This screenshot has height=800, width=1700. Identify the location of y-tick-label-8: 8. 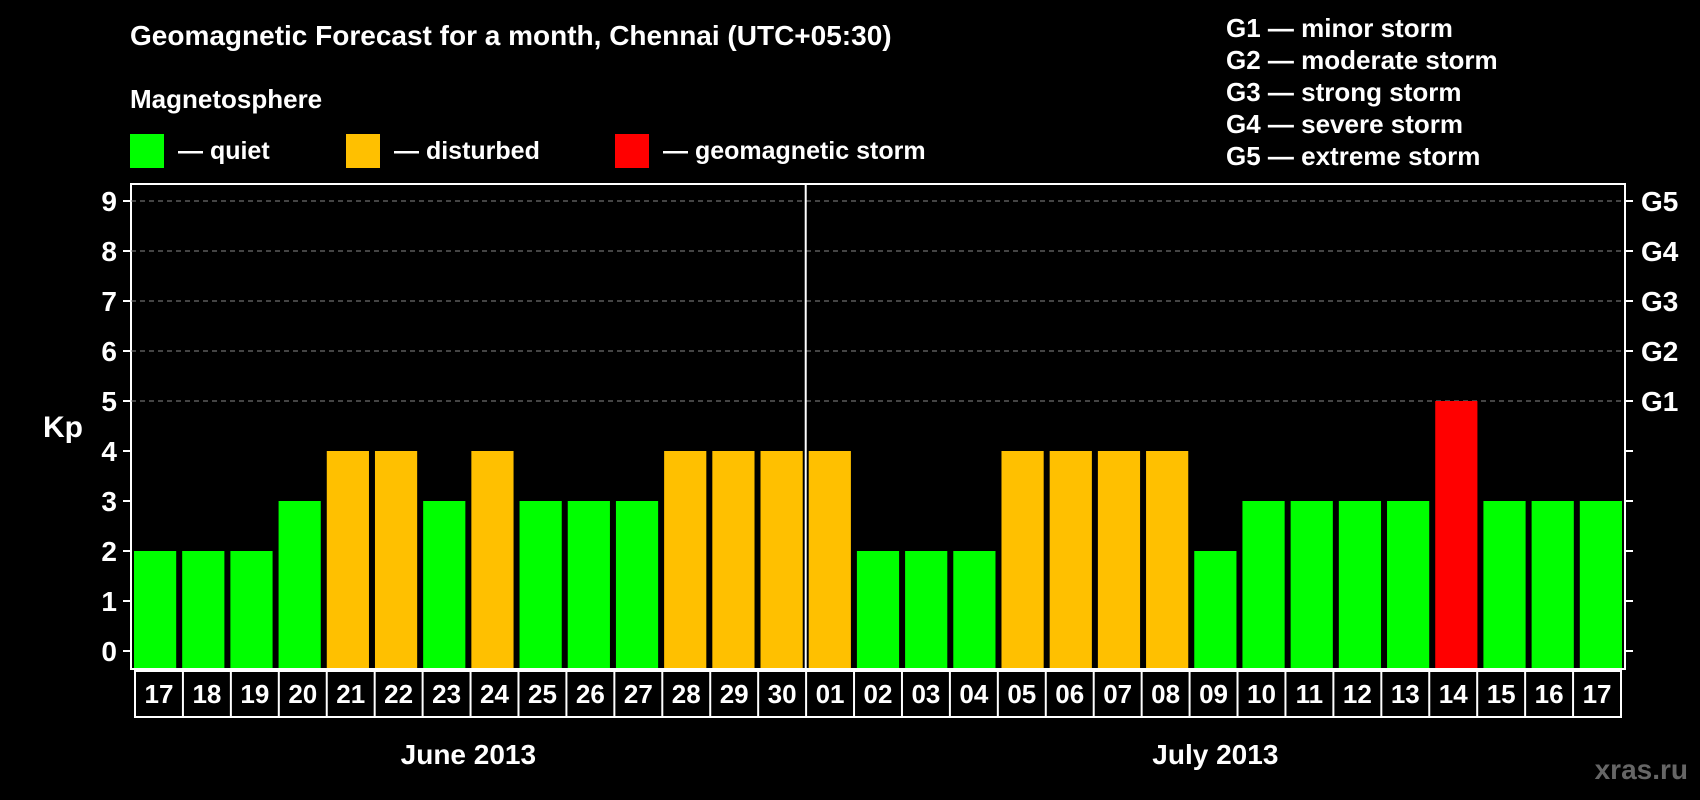
(109, 251).